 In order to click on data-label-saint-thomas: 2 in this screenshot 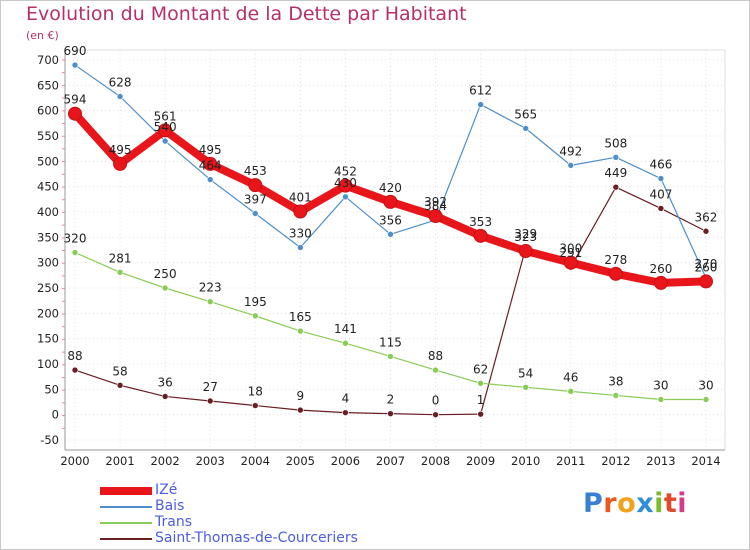, I will do `click(391, 400)`.